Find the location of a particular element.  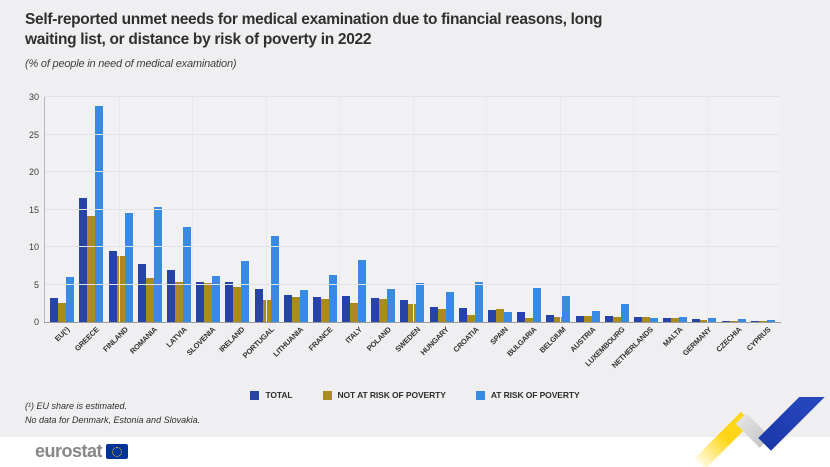

x-axis-label-czechia: CZECHIA is located at coordinates (728, 339).